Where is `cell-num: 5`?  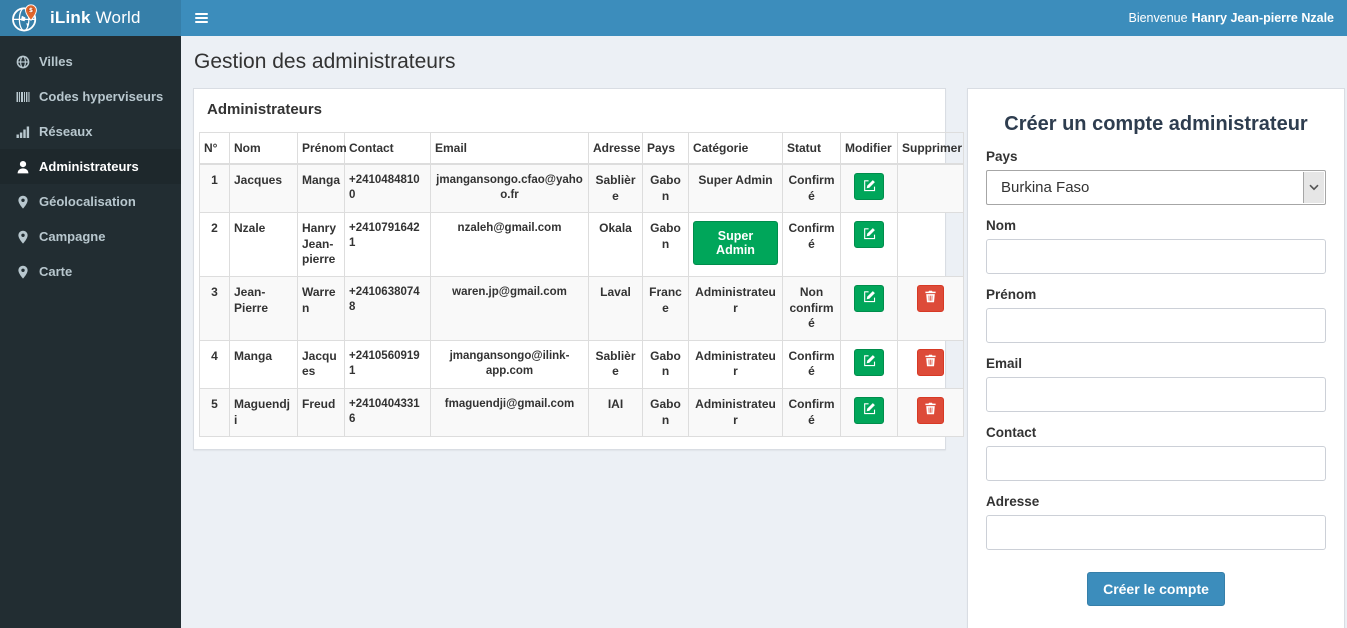
cell-num: 5 is located at coordinates (214, 412).